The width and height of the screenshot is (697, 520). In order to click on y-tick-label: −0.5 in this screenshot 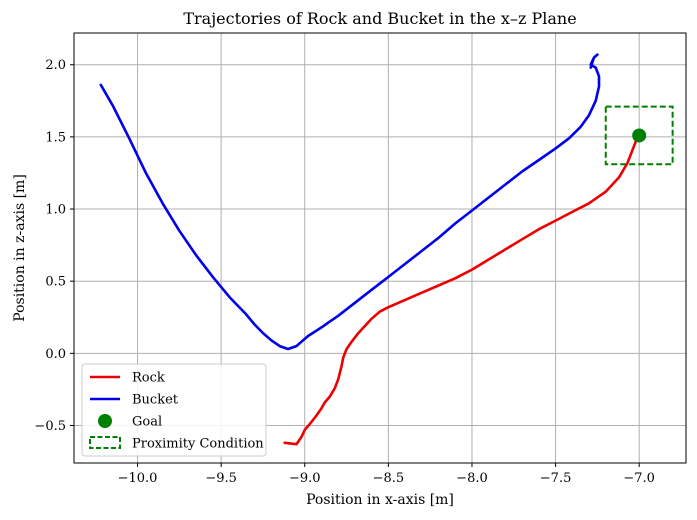, I will do `click(50, 426)`.